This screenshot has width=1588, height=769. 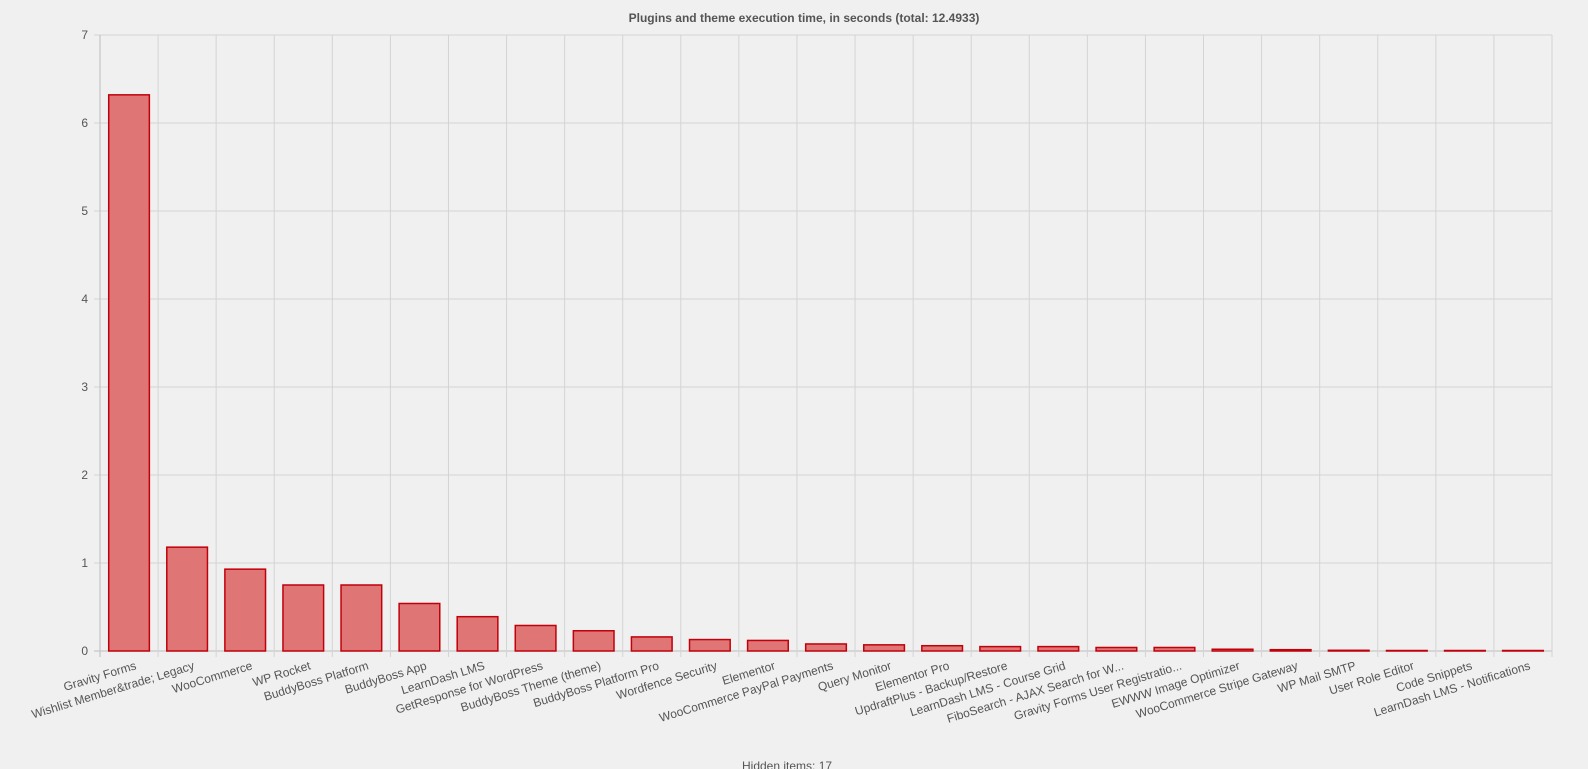 What do you see at coordinates (84, 475) in the screenshot?
I see `y-tick-label: 2` at bounding box center [84, 475].